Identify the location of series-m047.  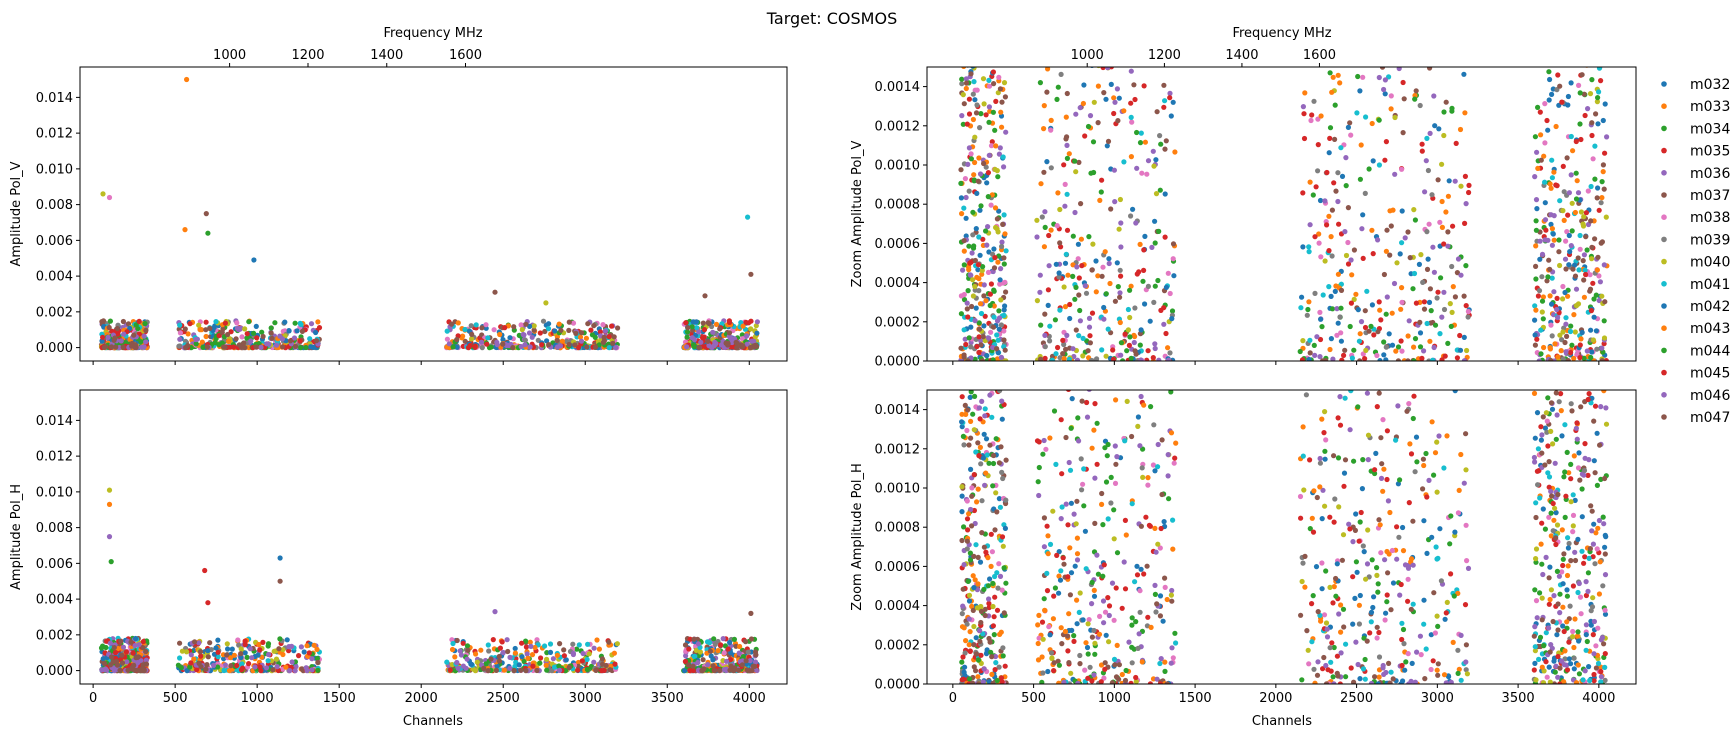
(429, 655).